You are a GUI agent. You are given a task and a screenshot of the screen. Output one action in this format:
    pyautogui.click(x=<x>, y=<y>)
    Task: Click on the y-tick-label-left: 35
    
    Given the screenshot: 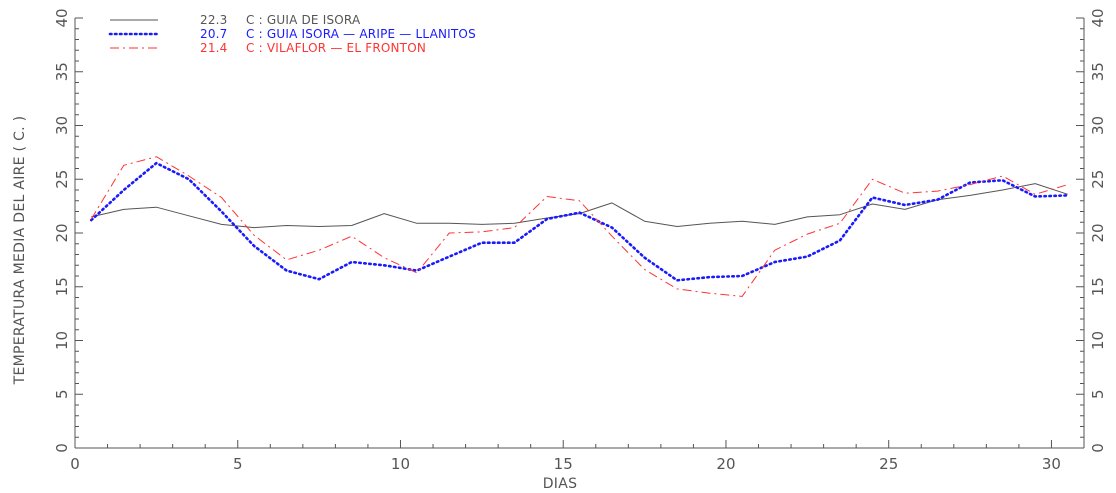 What is the action you would take?
    pyautogui.click(x=62, y=71)
    